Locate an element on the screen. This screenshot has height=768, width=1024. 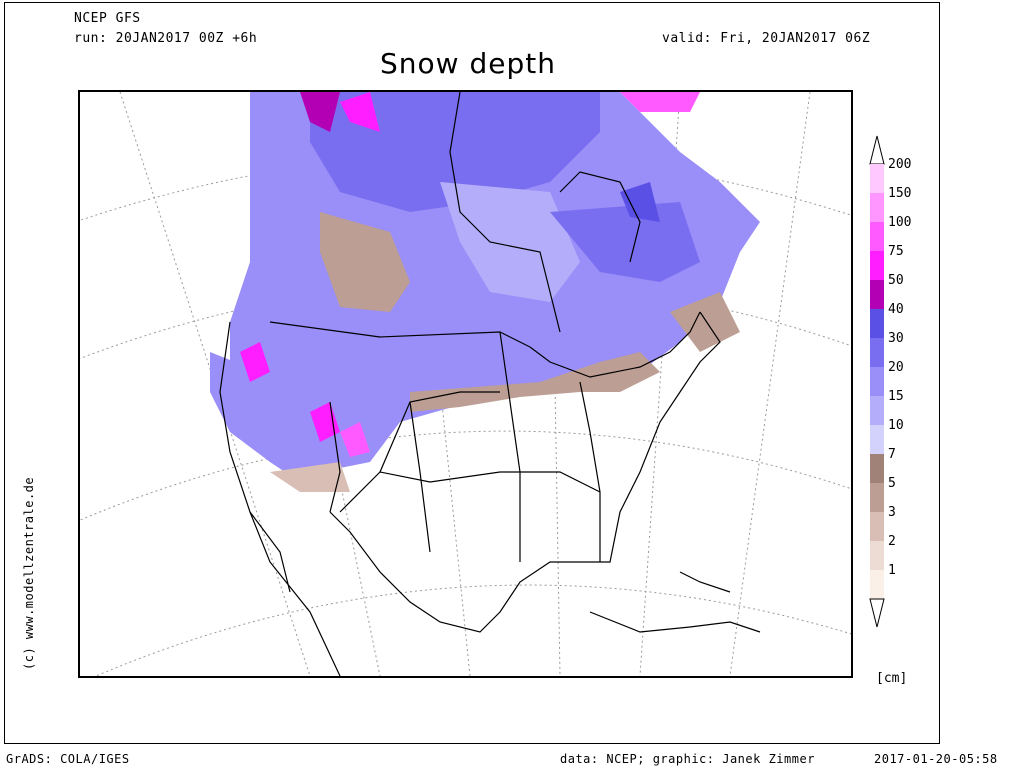
legend-label: 7 is located at coordinates (892, 454).